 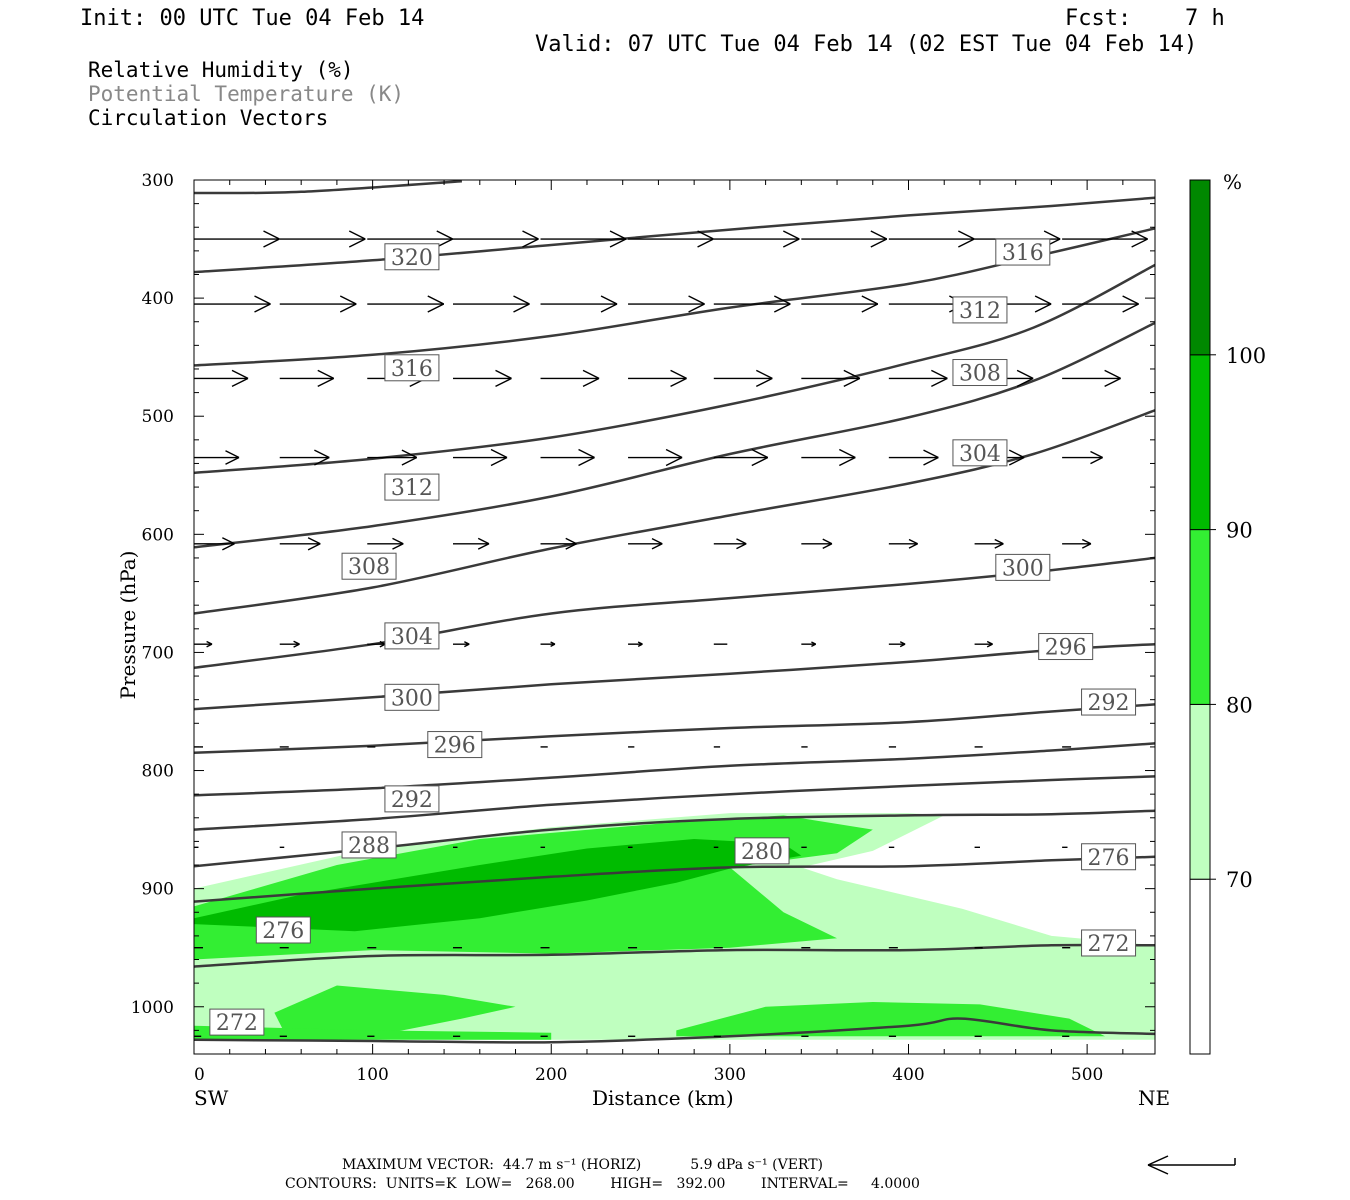 What do you see at coordinates (199, 1075) in the screenshot?
I see `x-tick-label: 0` at bounding box center [199, 1075].